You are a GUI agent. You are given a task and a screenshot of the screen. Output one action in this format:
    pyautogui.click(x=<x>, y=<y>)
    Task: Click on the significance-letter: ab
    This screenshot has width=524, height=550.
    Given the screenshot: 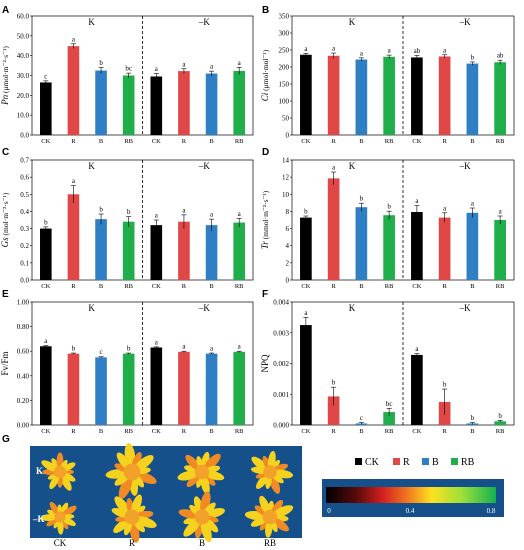 What is the action you would take?
    pyautogui.click(x=500, y=56)
    